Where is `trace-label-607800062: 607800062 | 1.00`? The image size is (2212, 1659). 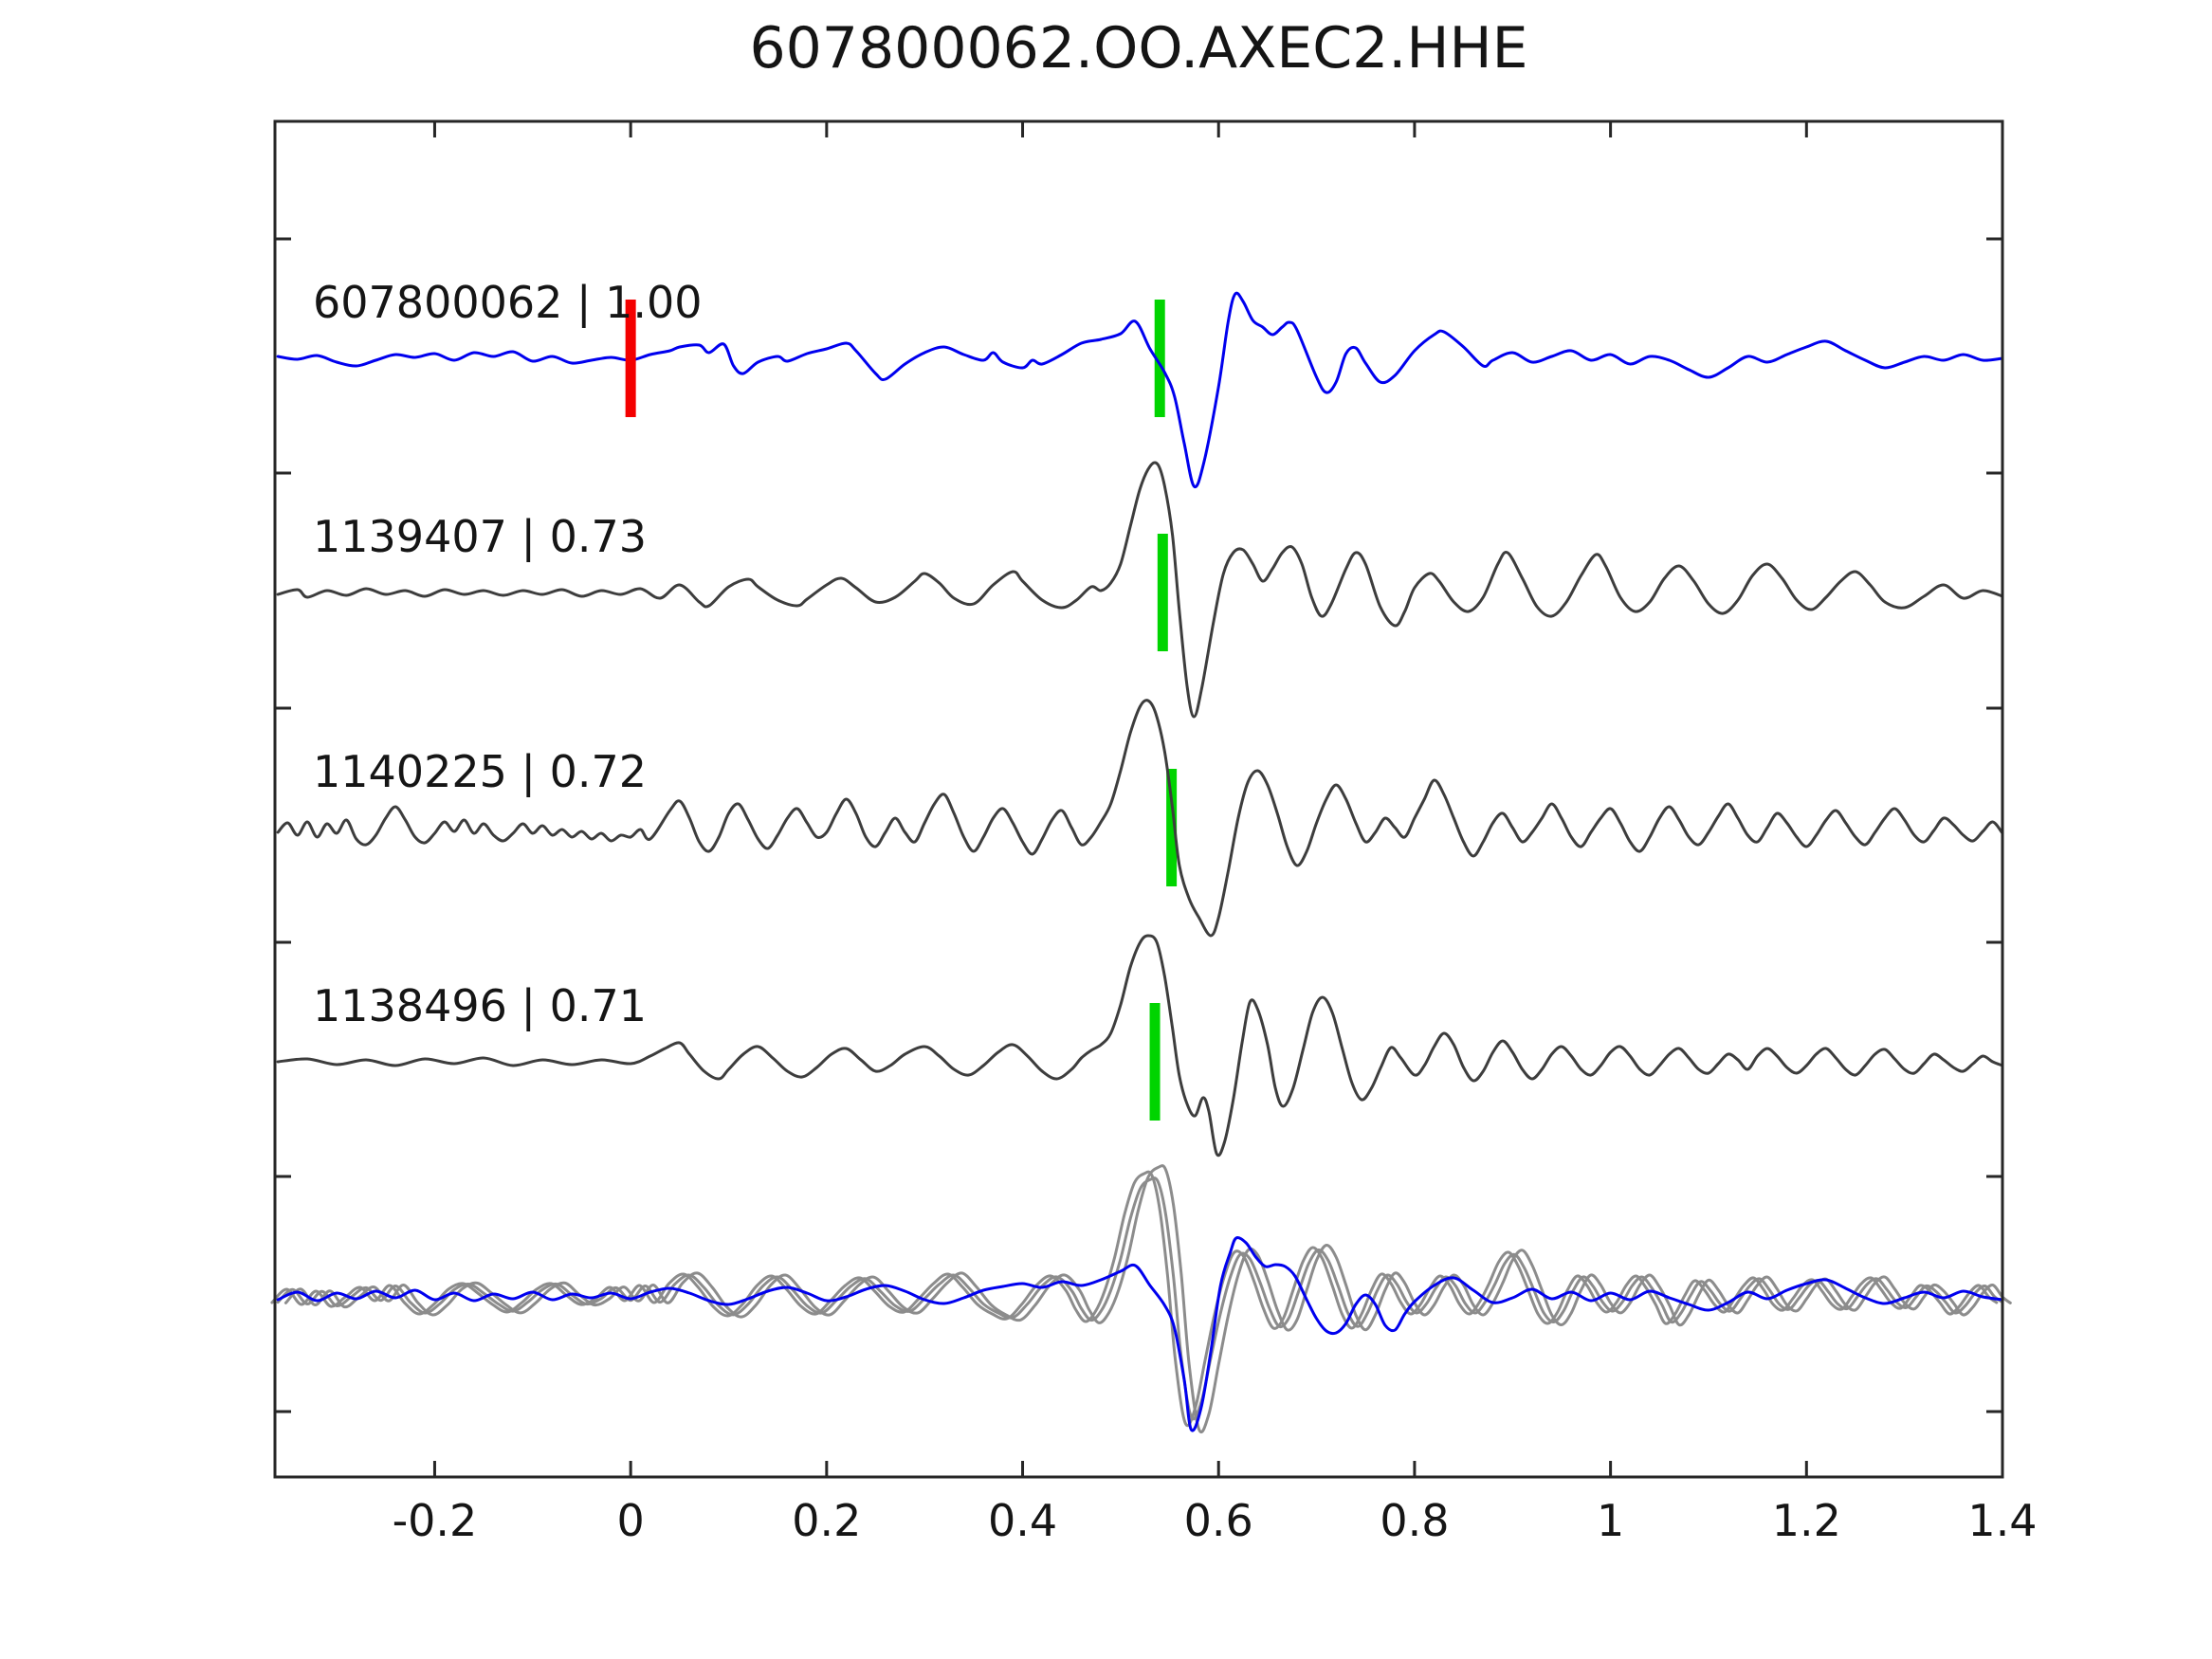 trace-label-607800062: 607800062 | 1.00 is located at coordinates (508, 303).